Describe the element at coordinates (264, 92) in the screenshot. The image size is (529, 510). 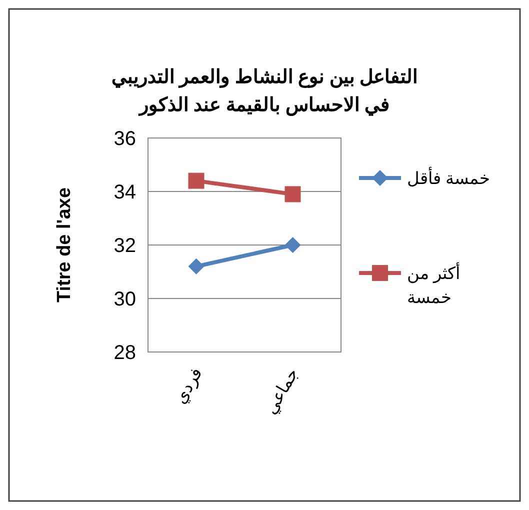
I see `chart-title: التفاعل بين نوع النشاط والعمر التدريبي في الاحساس بالقيمة عند الذكور` at that location.